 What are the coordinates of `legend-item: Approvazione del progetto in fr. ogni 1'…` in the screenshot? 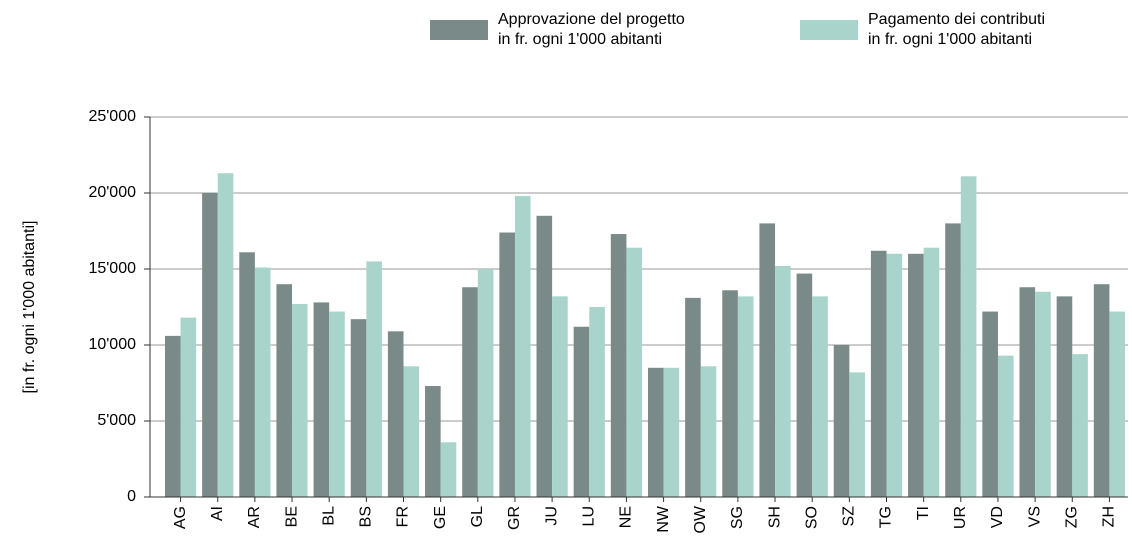 It's located at (557, 30).